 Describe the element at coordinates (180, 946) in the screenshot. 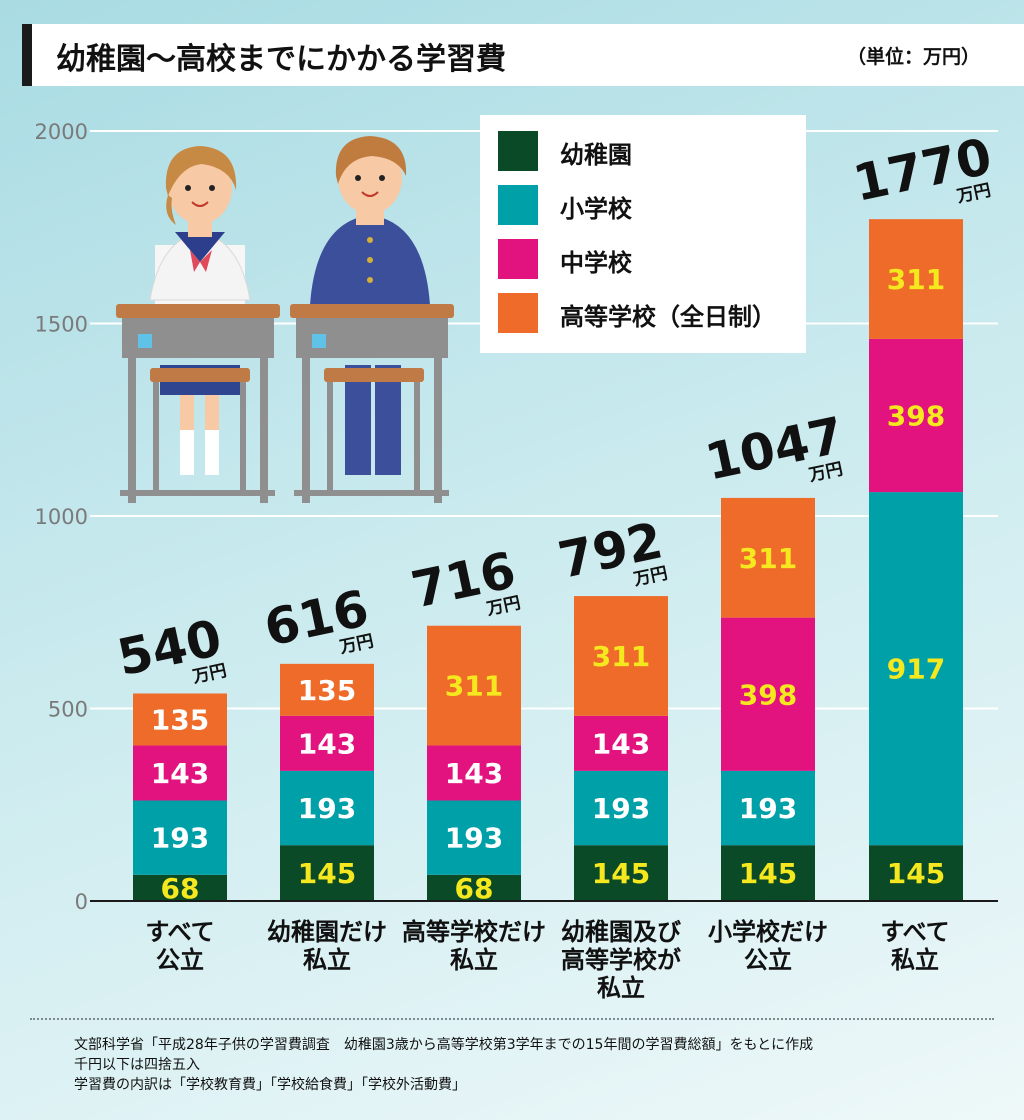

I see `x-category-label: すべて 公立` at that location.